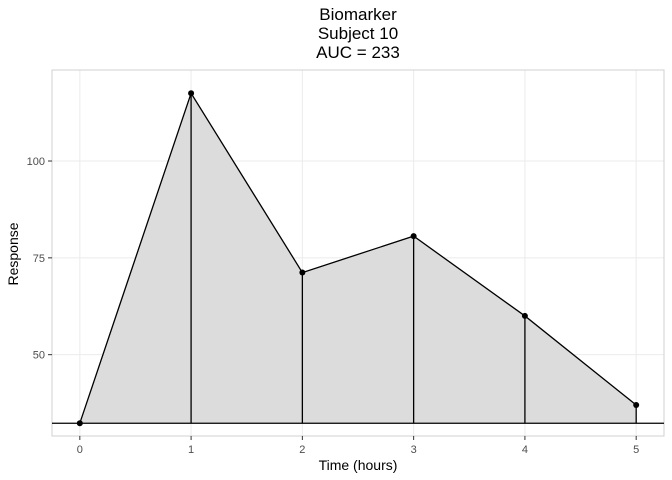 This screenshot has width=672, height=480. What do you see at coordinates (525, 450) in the screenshot?
I see `x-tick-label: 4` at bounding box center [525, 450].